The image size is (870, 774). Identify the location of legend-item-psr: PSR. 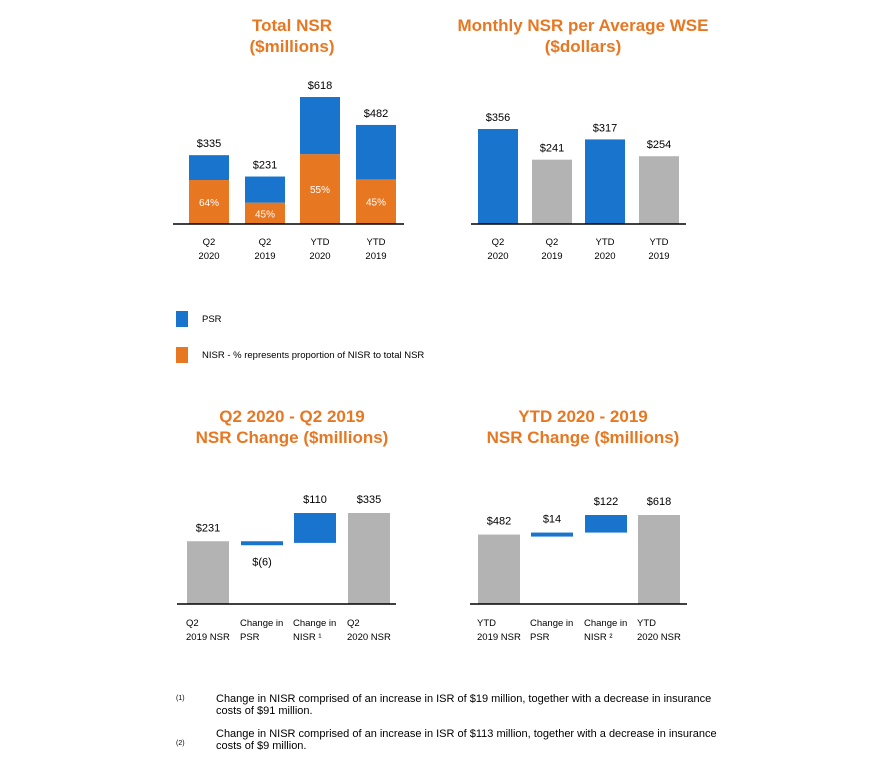
(199, 319).